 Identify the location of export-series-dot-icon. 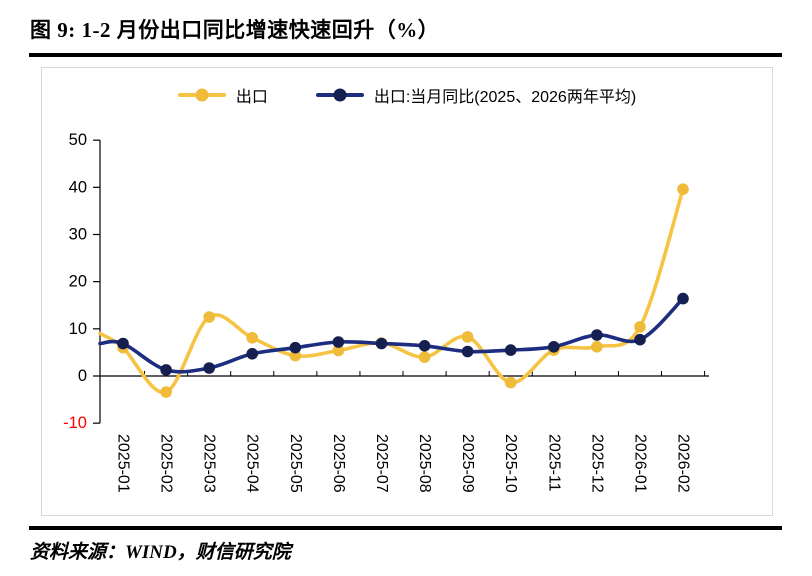
(202, 95).